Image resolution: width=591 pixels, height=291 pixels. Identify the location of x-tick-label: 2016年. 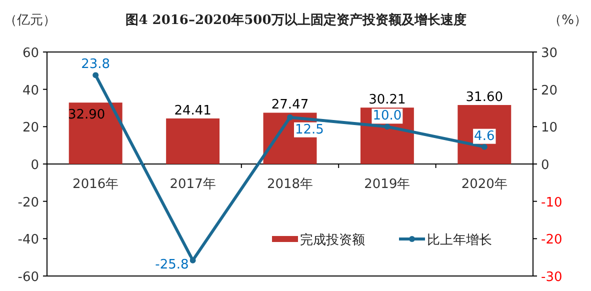
(95, 184).